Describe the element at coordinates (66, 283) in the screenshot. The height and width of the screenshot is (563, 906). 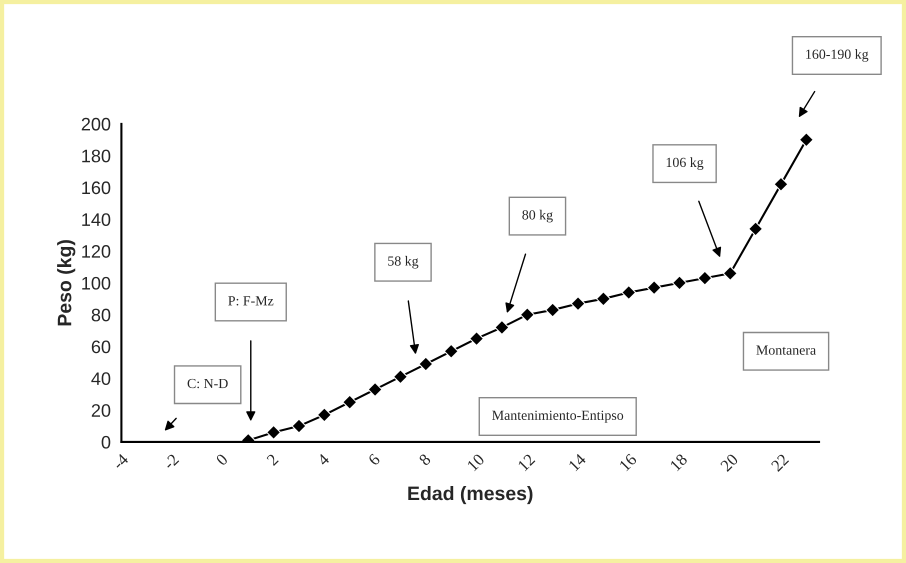
I see `y-axis-title: Peso (kg)` at that location.